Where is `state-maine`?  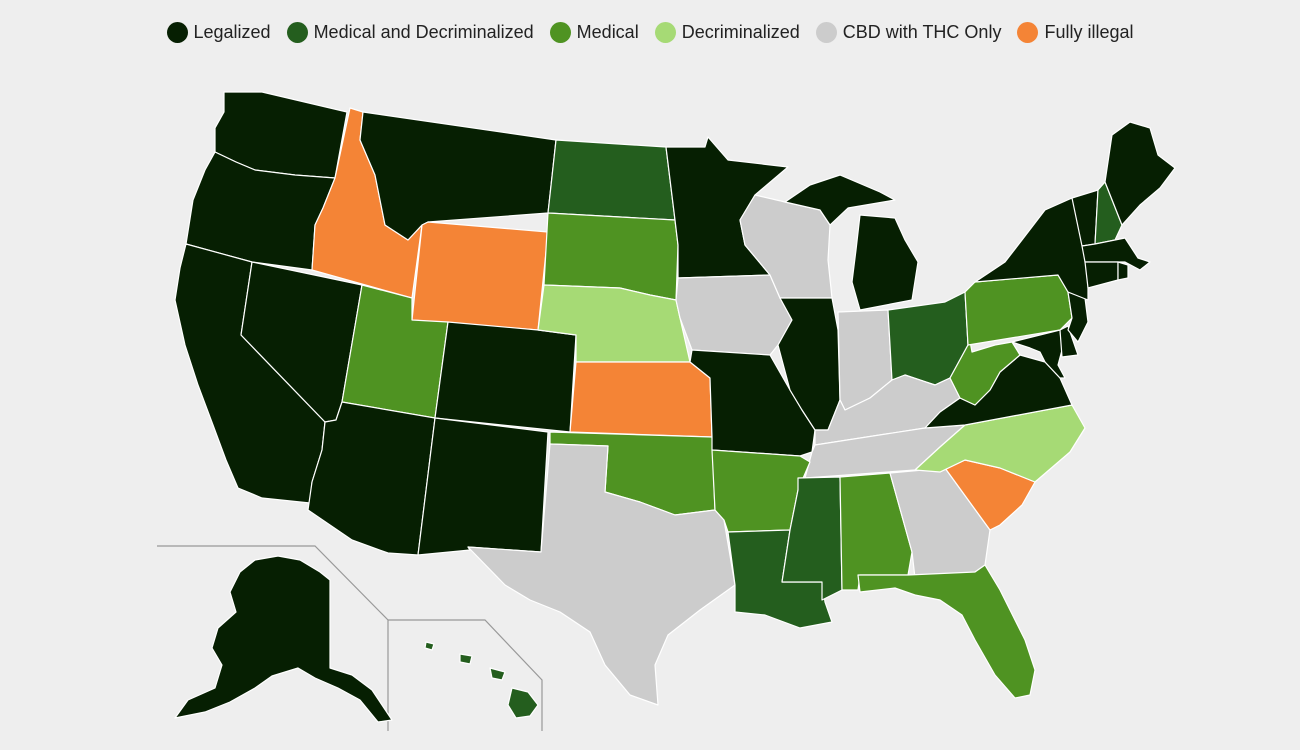 state-maine is located at coordinates (1140, 173).